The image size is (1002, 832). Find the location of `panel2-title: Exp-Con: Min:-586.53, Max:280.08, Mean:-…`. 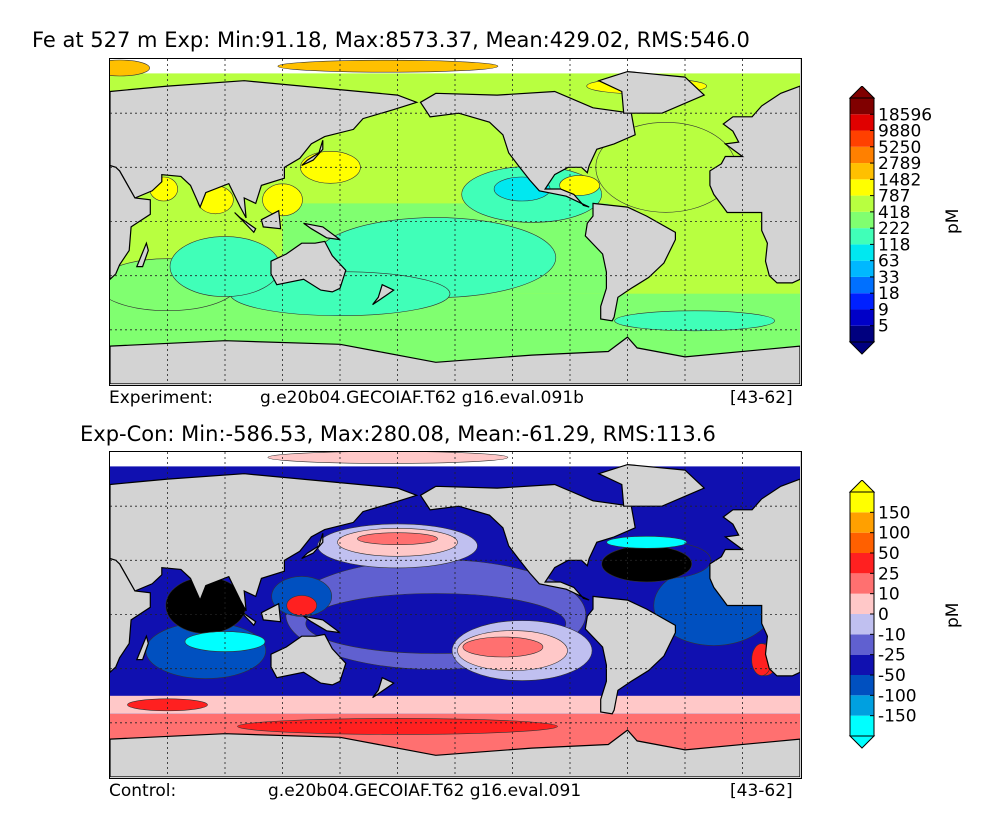

panel2-title: Exp-Con: Min:-586.53, Max:280.08, Mean:-… is located at coordinates (398, 434).